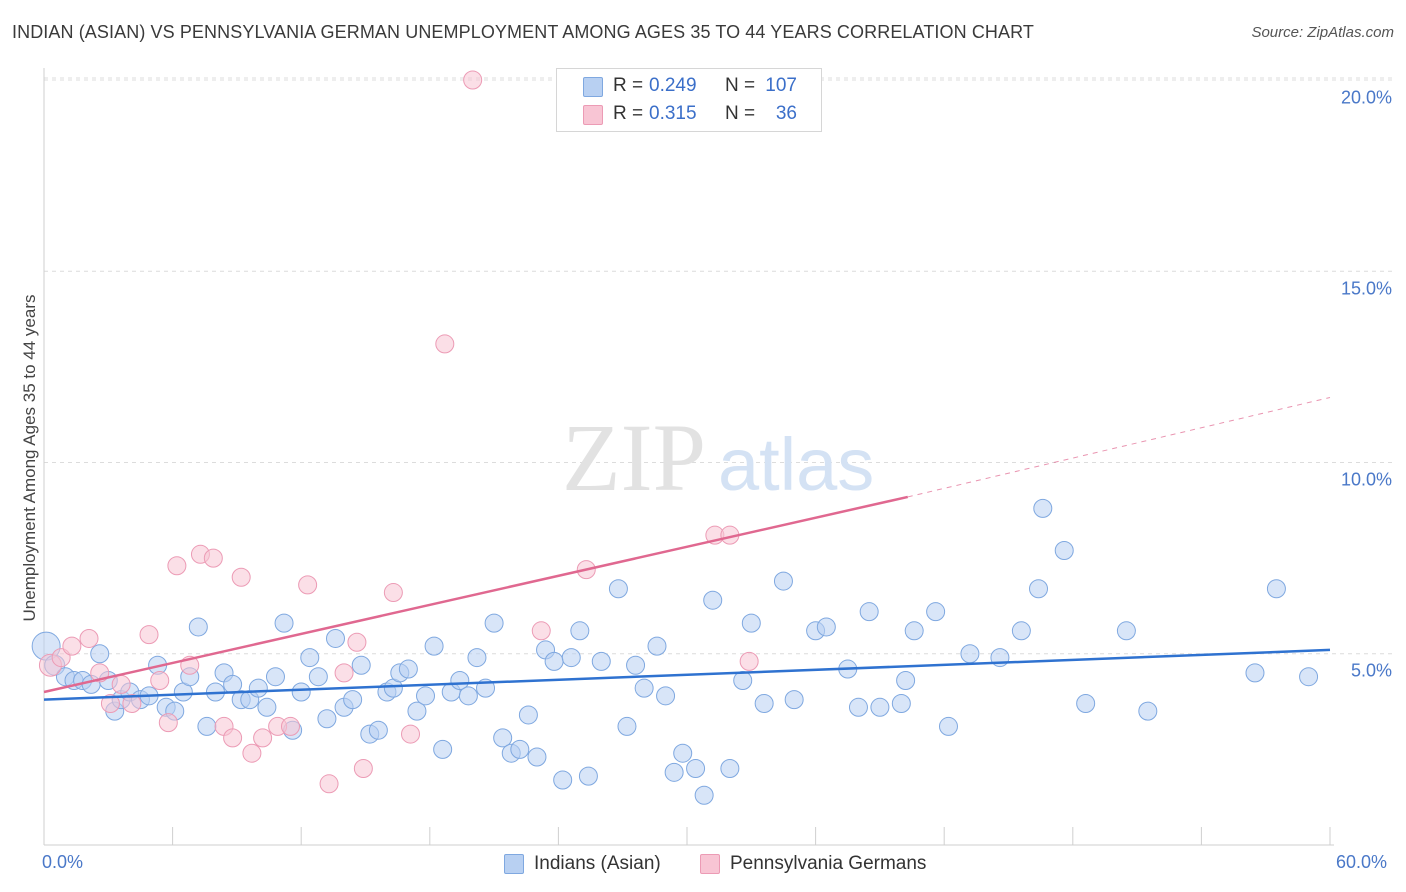 The image size is (1406, 892). Describe the element at coordinates (597, 863) in the screenshot. I see `bottom-legend-label-blue: Indians (Asian)` at that location.